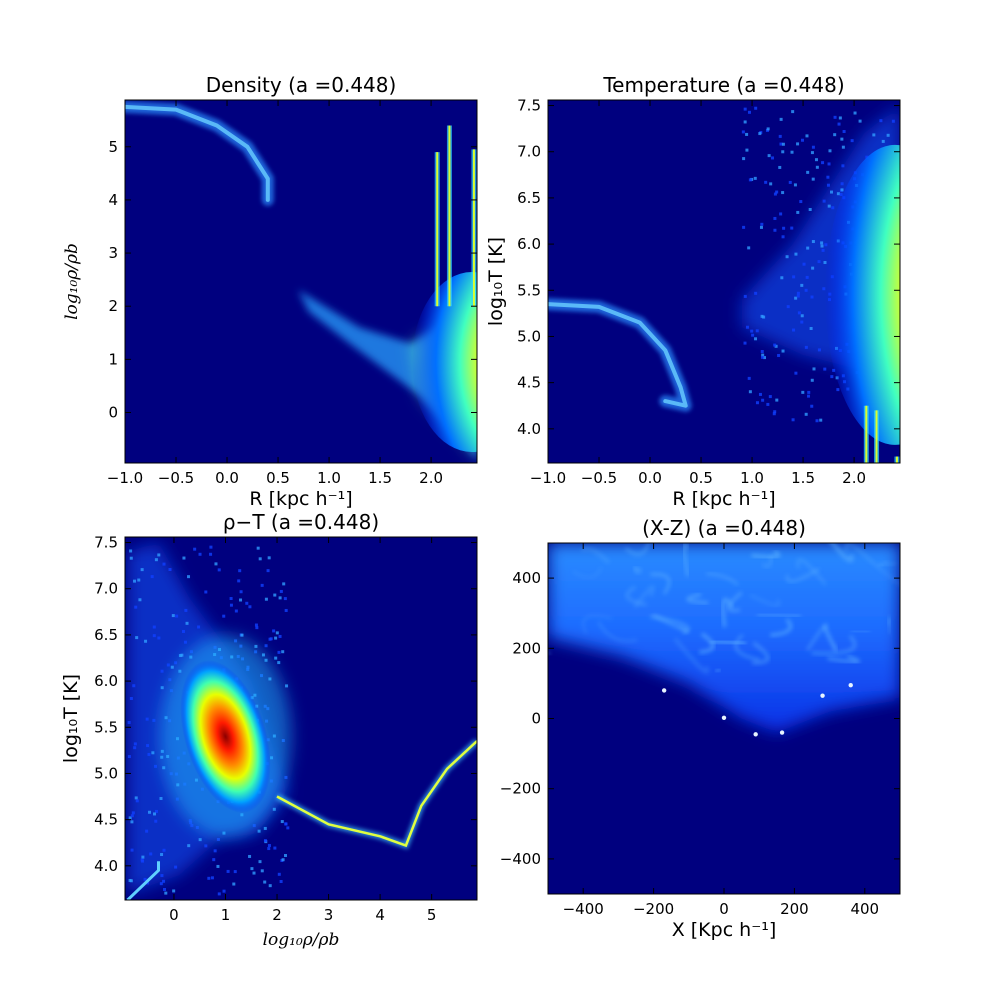 Image resolution: width=1000 pixels, height=1000 pixels. I want to click on x-tick-label: 0, so click(724, 909).